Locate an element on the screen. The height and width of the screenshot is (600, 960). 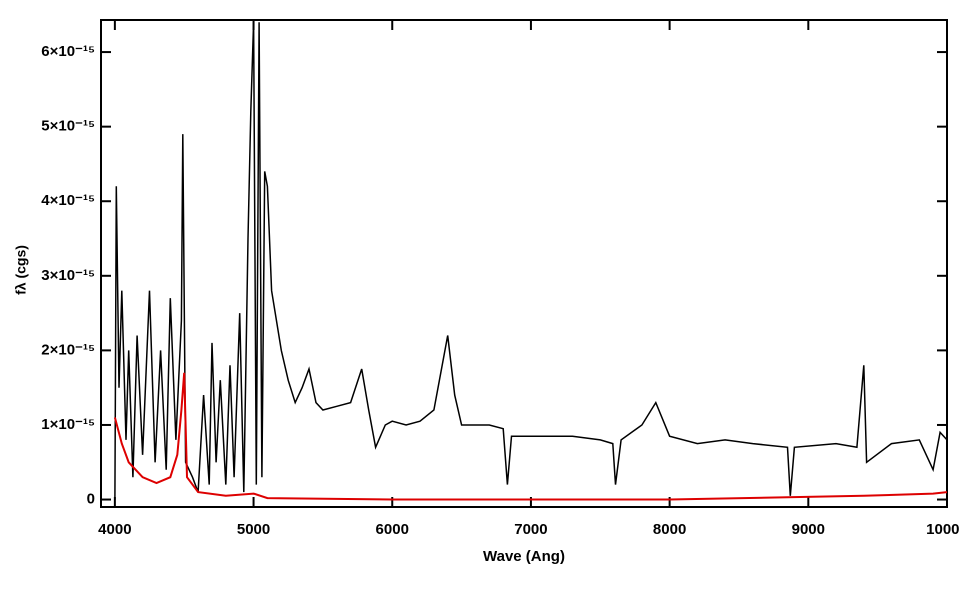
y-tick-label: 3×10⁻¹⁵ is located at coordinates (68, 275).